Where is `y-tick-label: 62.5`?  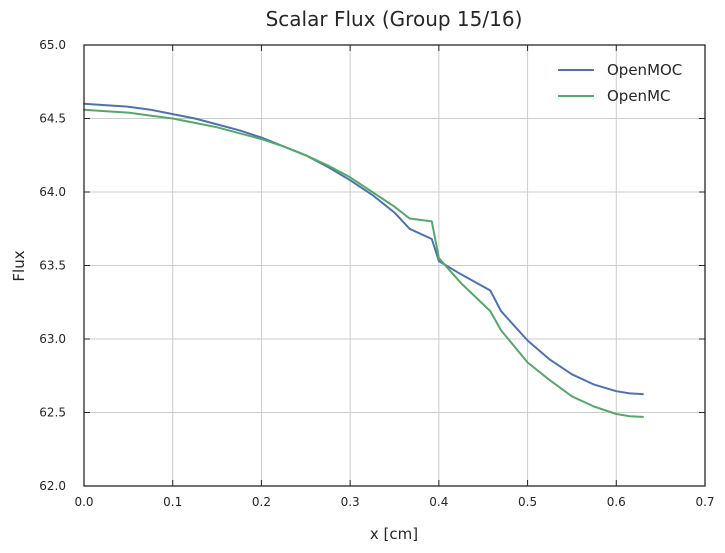 y-tick-label: 62.5 is located at coordinates (52, 413).